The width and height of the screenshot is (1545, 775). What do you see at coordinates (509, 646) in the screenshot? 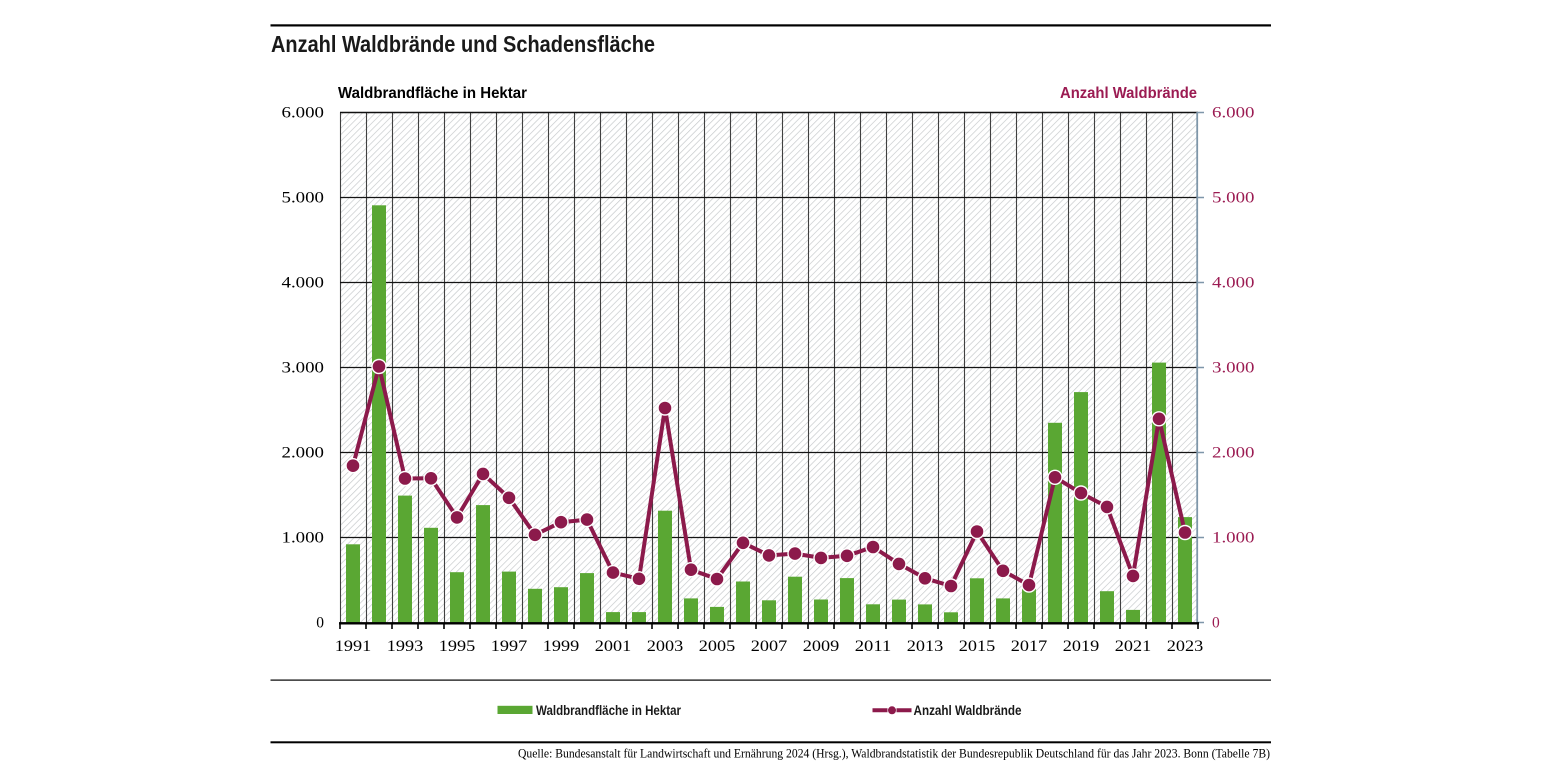
I see `svg-text: 1997` at bounding box center [509, 646].